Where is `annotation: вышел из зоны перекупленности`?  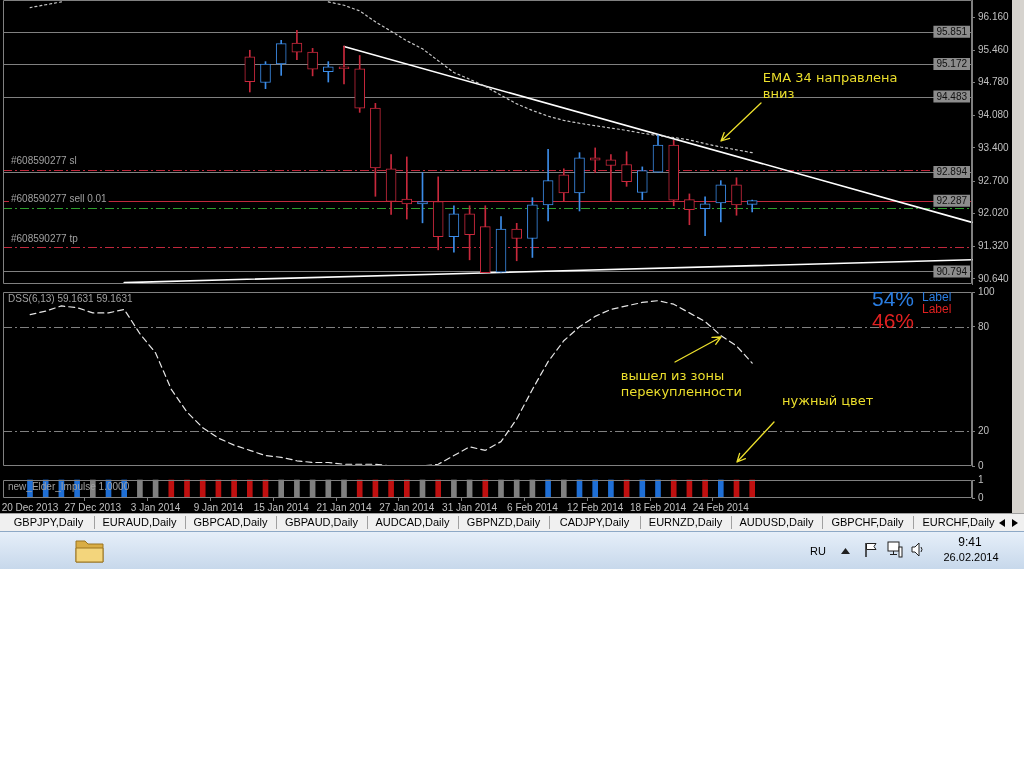
annotation: вышел из зоны перекупленности is located at coordinates (681, 383).